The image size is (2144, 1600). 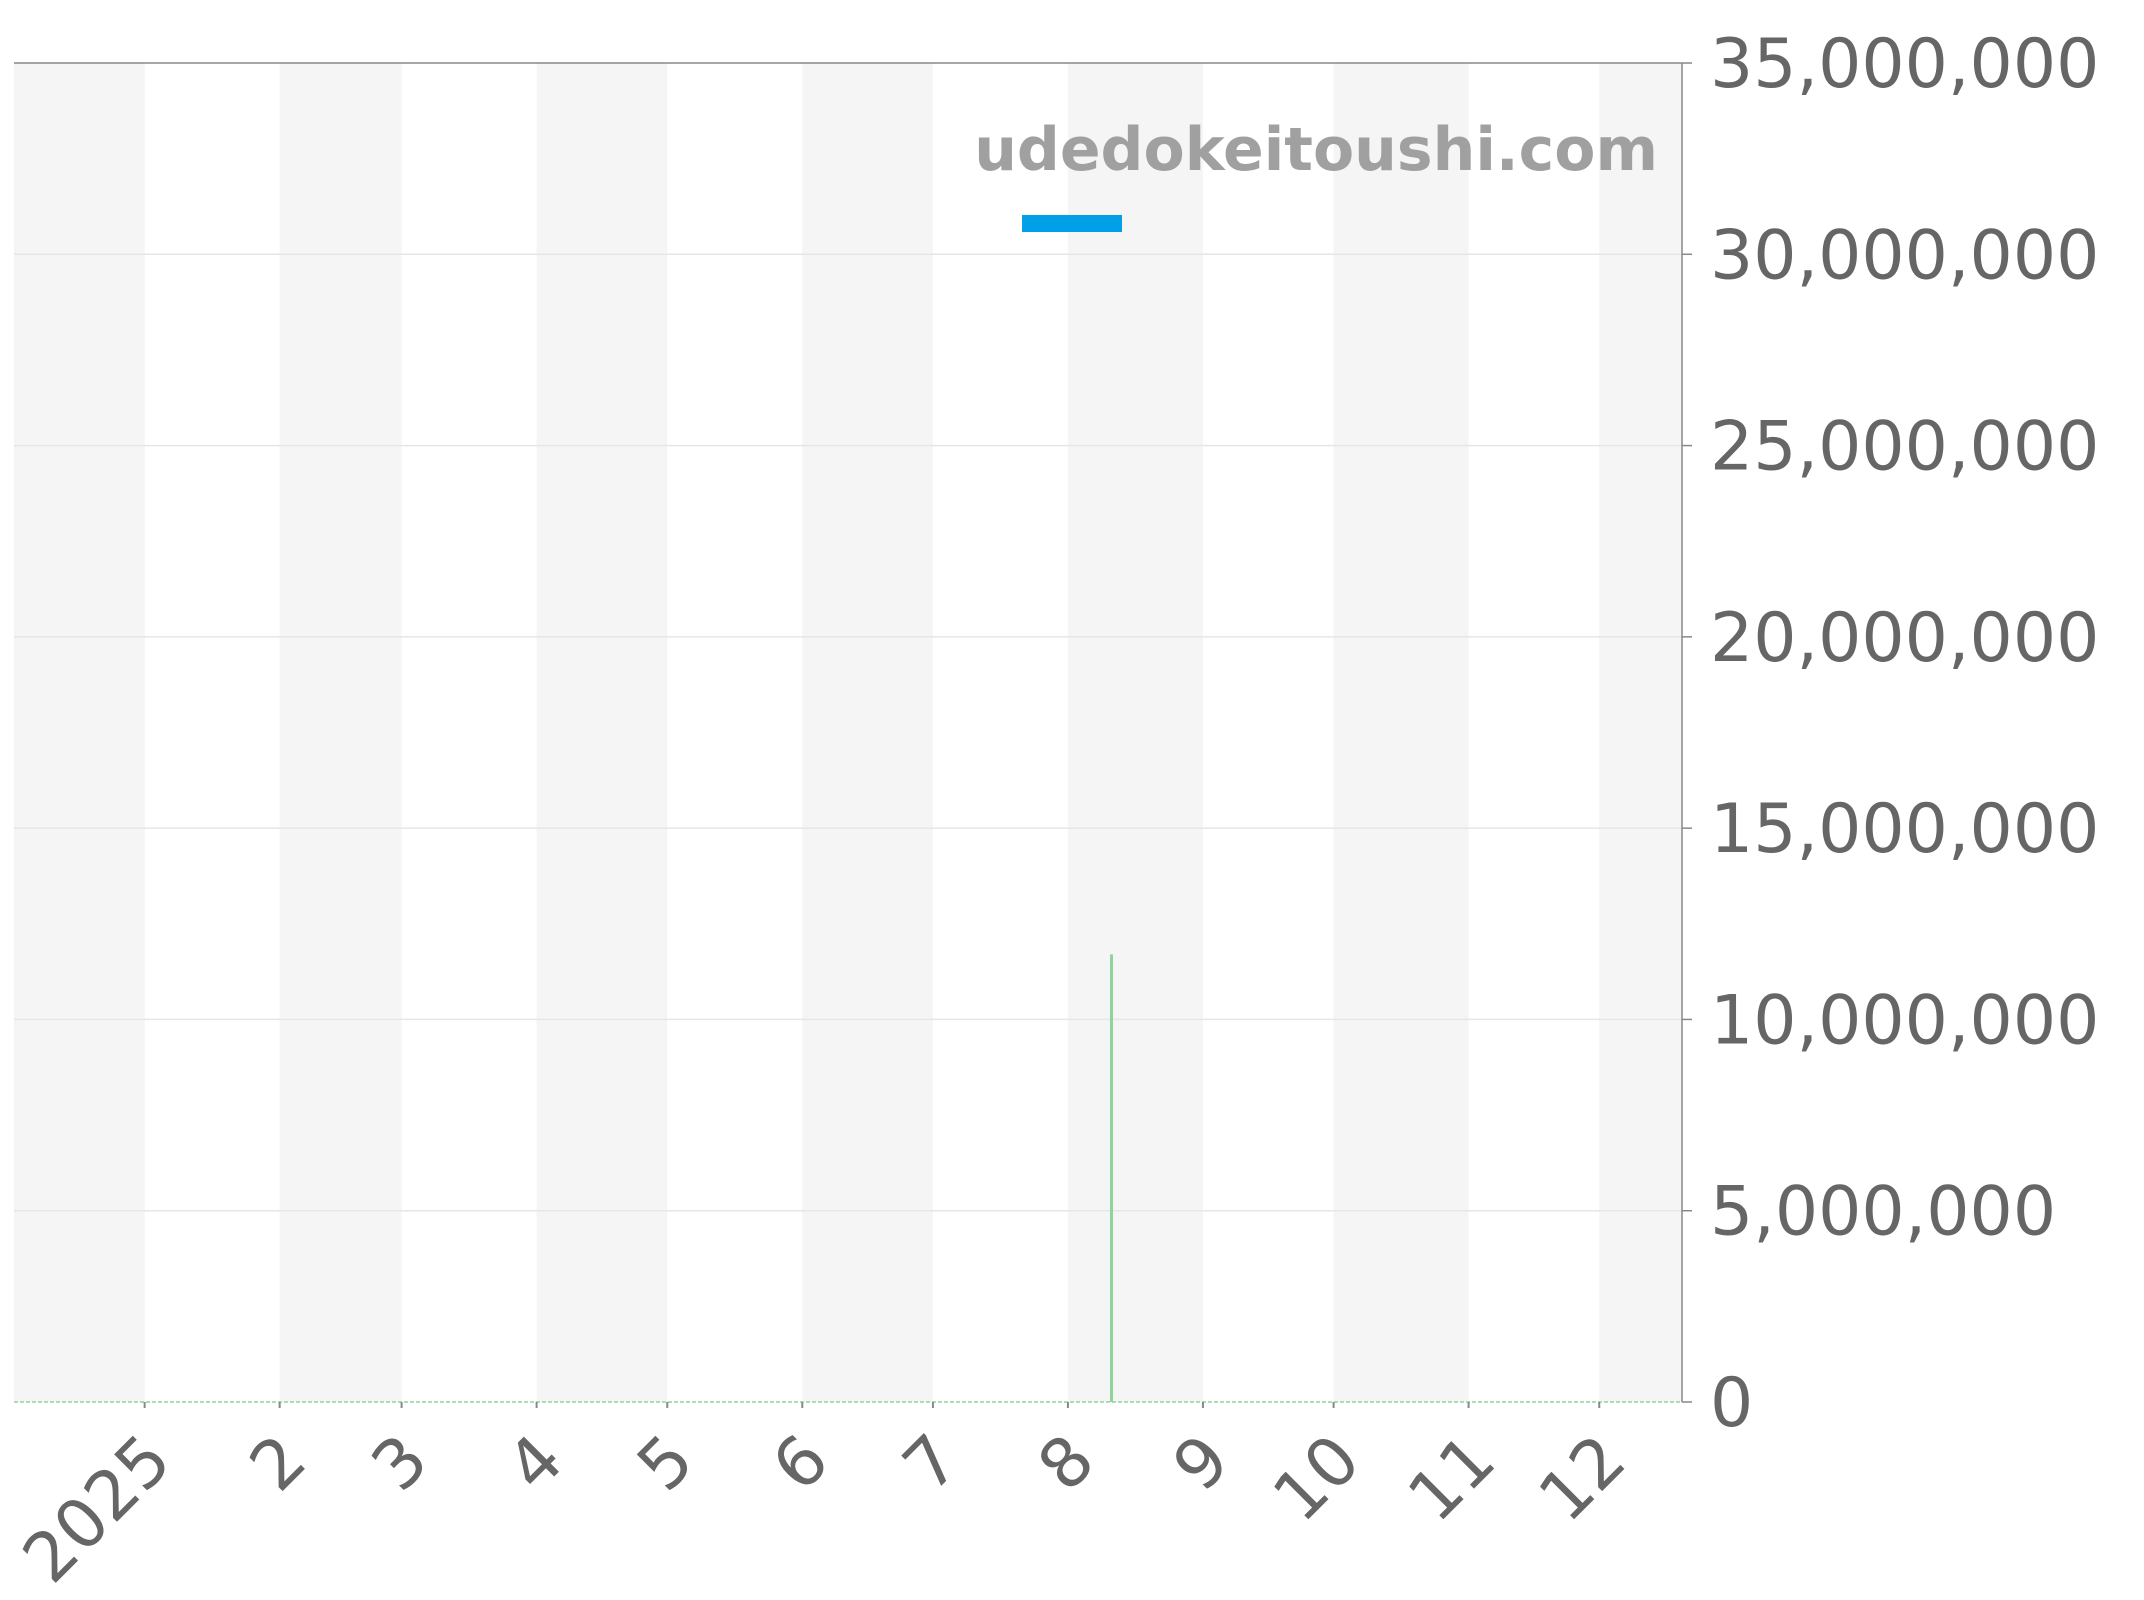 What do you see at coordinates (1904, 829) in the screenshot?
I see `y-tick-label: 15,000,000` at bounding box center [1904, 829].